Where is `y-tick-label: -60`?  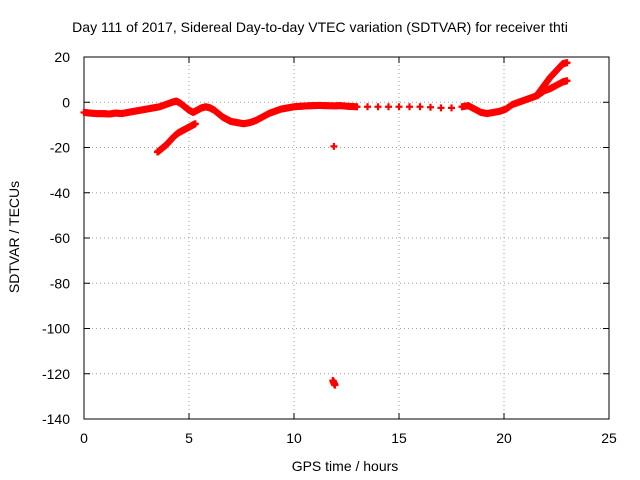
y-tick-label: -60 is located at coordinates (60, 238).